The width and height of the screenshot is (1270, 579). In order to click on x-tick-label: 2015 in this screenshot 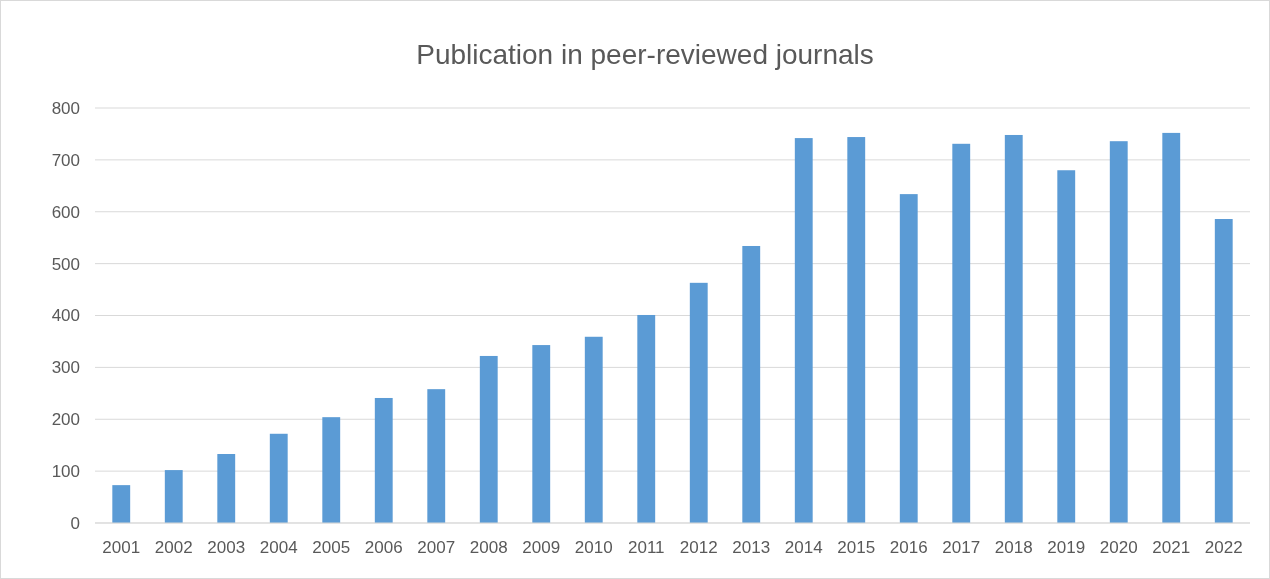, I will do `click(856, 547)`.